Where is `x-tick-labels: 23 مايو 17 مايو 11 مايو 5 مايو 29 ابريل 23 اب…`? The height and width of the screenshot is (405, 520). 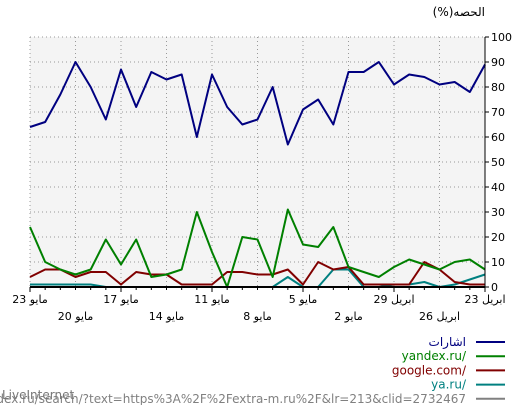
x-tick-labels: 23 مايو 17 مايو 11 مايو 5 مايو 29 ابريل 23 اب… is located at coordinates (258, 308).